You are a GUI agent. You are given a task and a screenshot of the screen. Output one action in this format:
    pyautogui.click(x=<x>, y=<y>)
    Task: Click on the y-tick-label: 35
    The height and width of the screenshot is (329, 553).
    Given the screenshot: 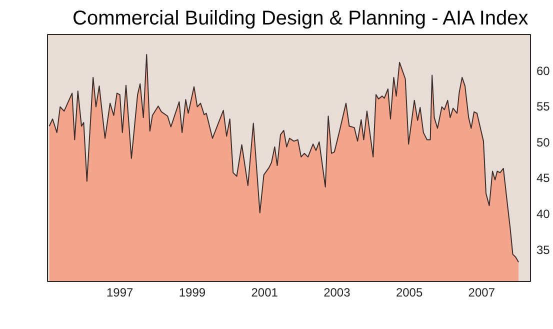 What is the action you would take?
    pyautogui.click(x=543, y=249)
    